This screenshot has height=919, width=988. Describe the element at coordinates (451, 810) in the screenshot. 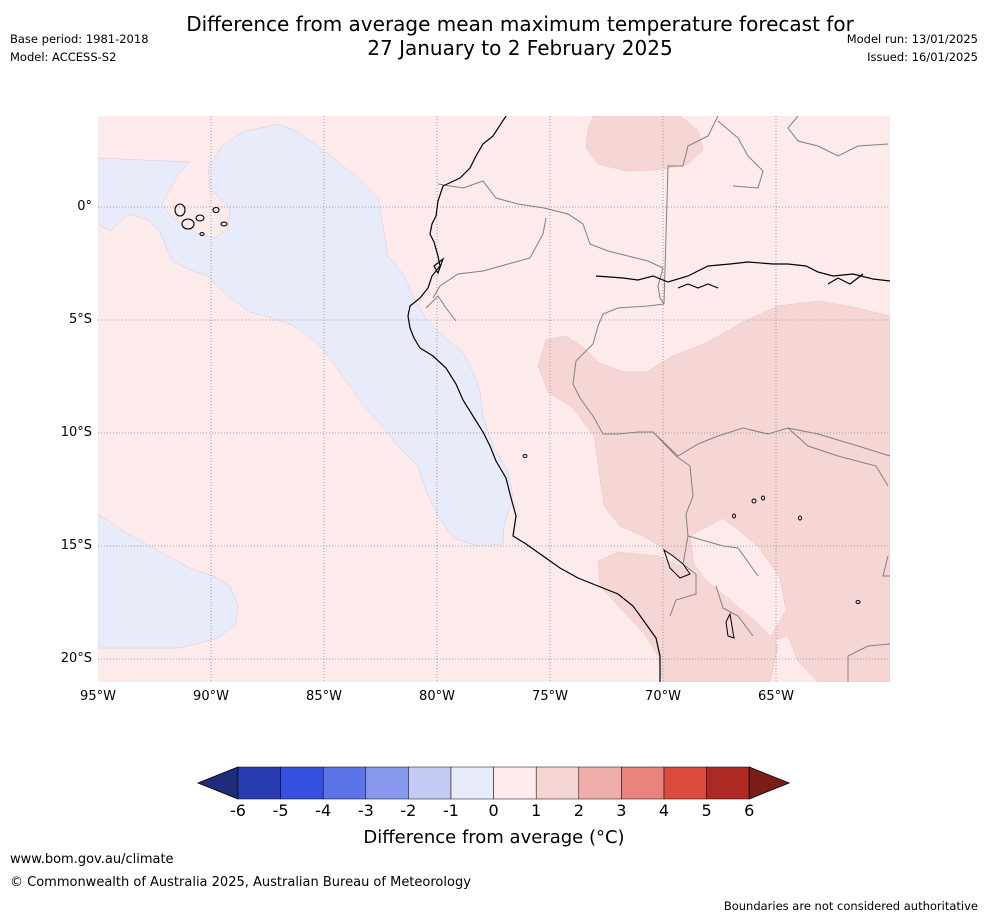

I see `colorbar-tick--1: -1` at that location.